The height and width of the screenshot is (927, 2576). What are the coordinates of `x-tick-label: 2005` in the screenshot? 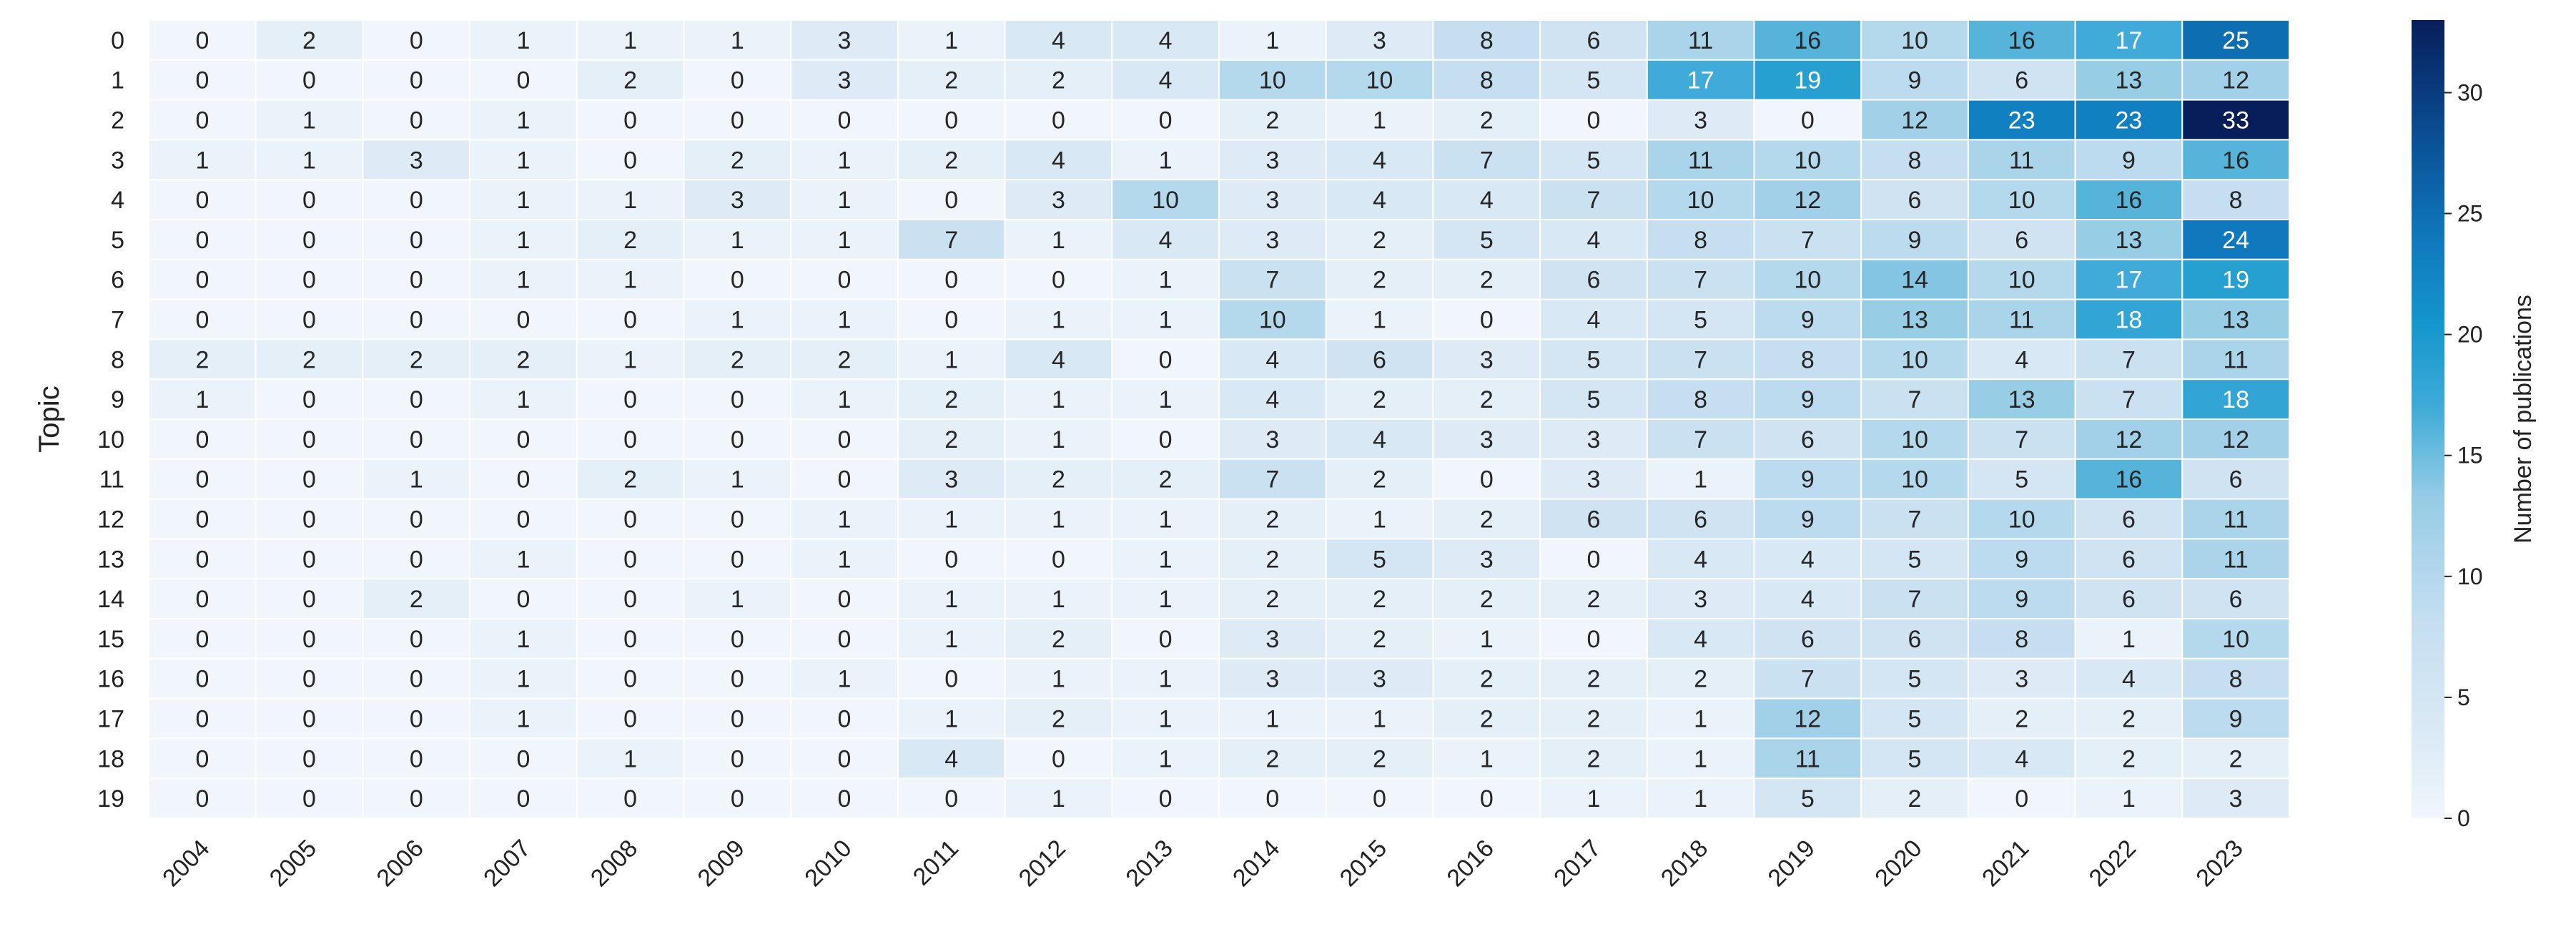 It's located at (293, 864).